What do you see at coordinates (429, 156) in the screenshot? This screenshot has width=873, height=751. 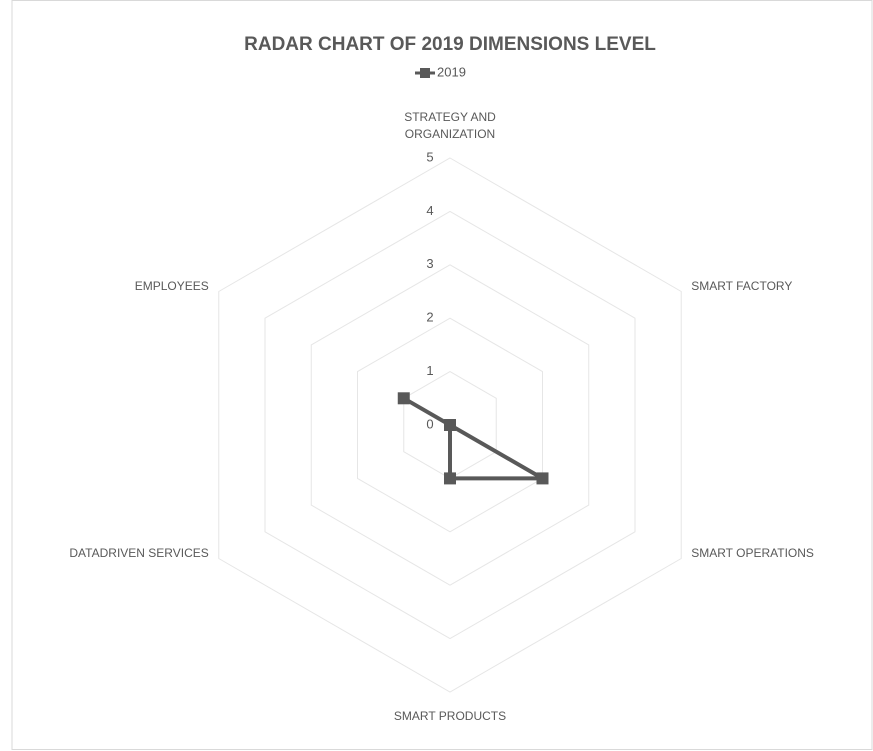 I see `tick-label: 5` at bounding box center [429, 156].